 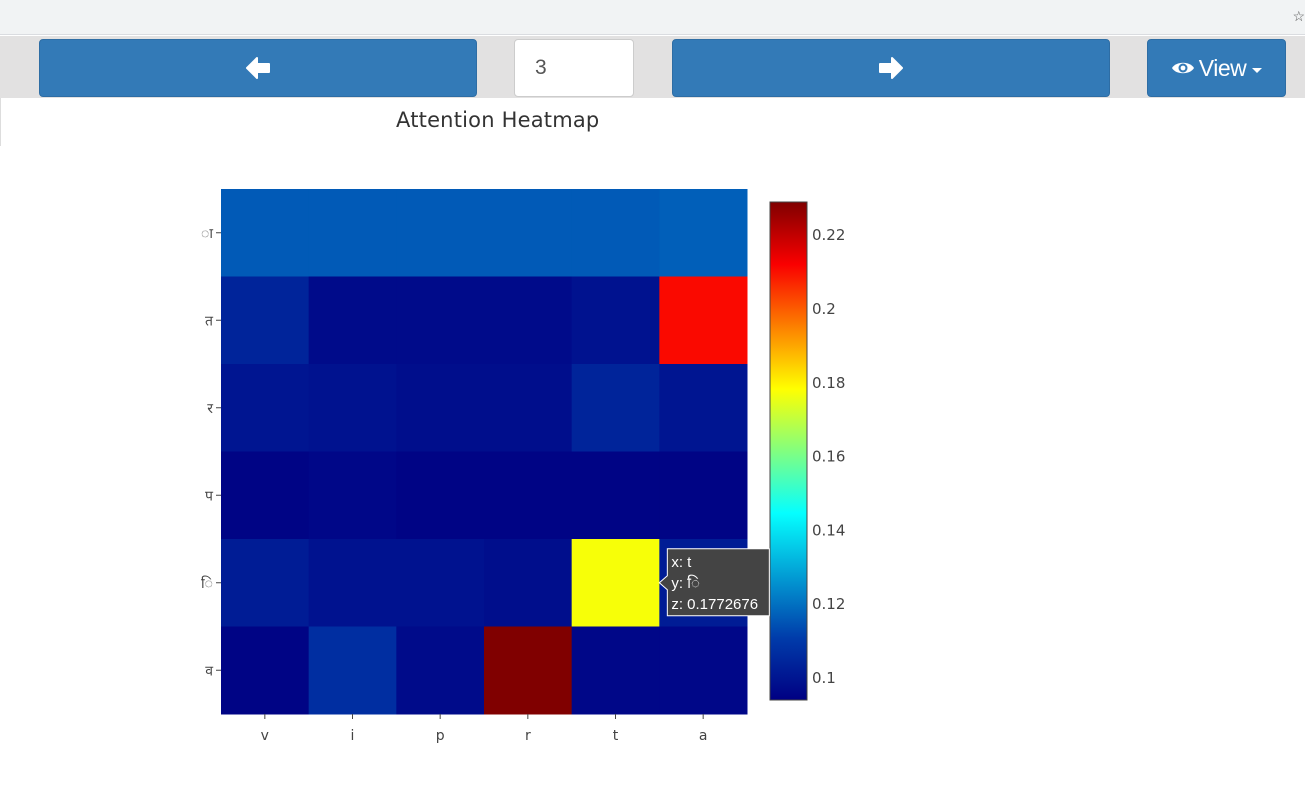 I want to click on tooltip-line: x: t, so click(x=681, y=562).